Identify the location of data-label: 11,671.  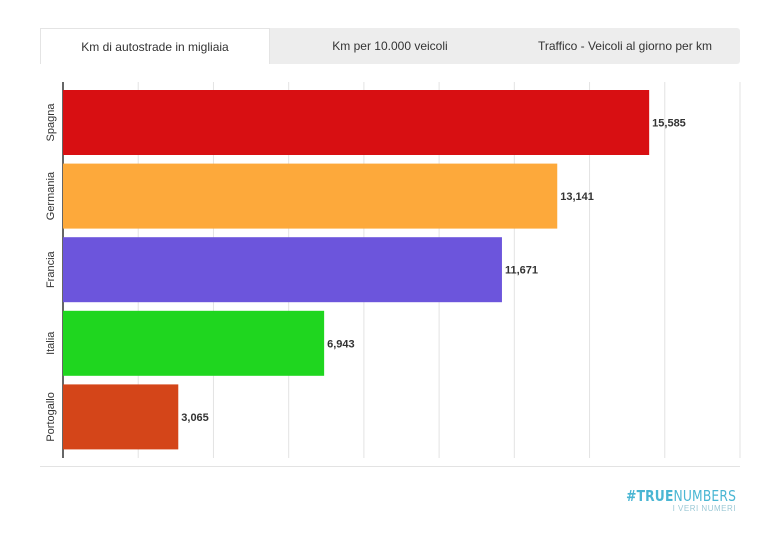
(521, 271).